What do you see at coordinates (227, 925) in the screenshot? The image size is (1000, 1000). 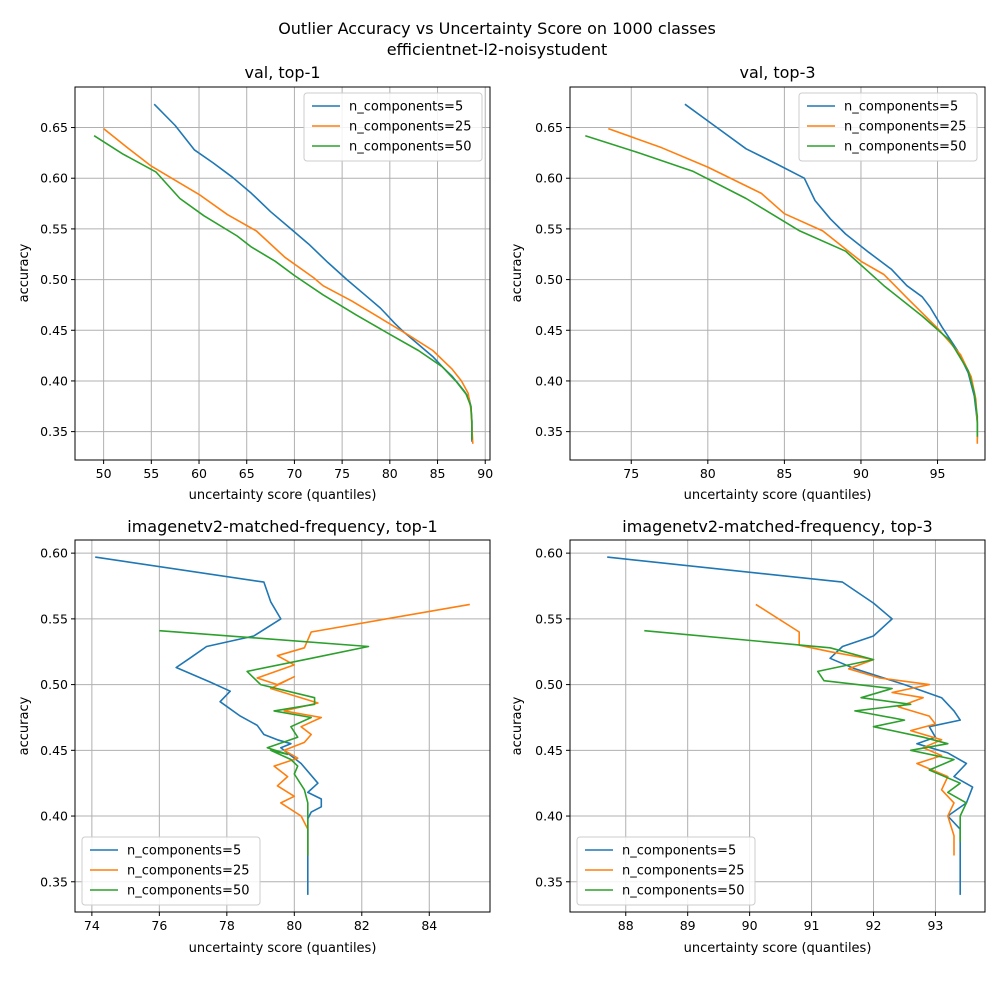 I see `x-tick-label: 78` at bounding box center [227, 925].